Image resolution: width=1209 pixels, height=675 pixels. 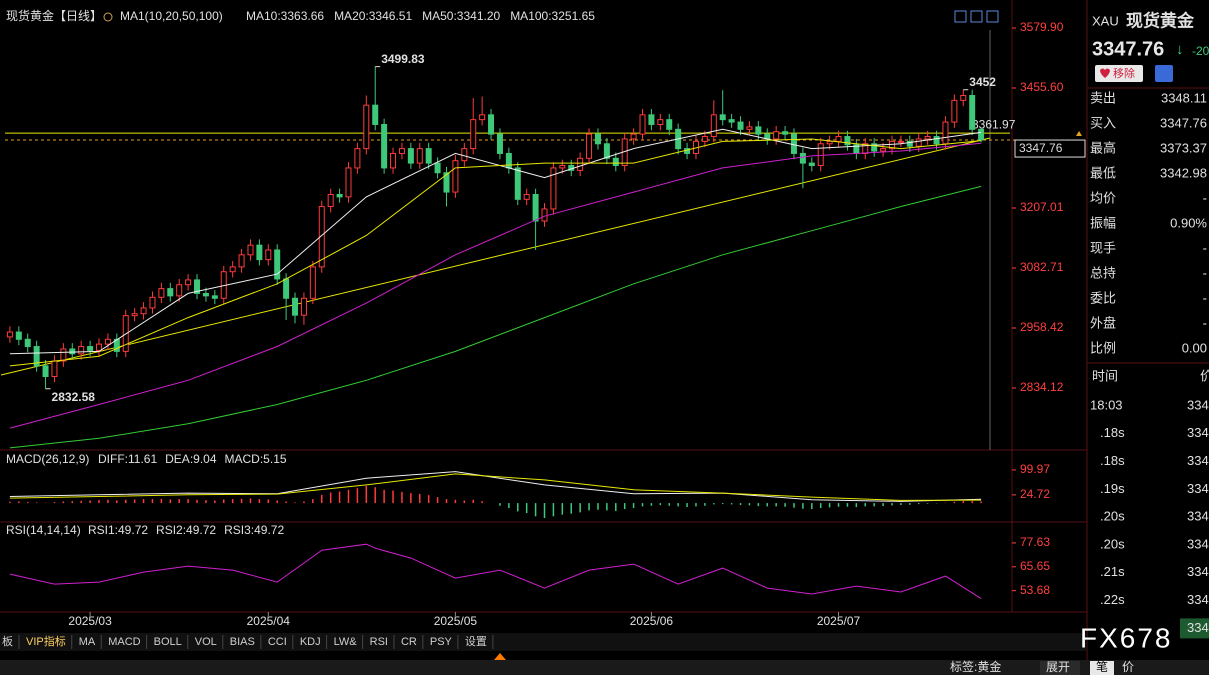 I want to click on quote-label: 均价, so click(x=1103, y=197).